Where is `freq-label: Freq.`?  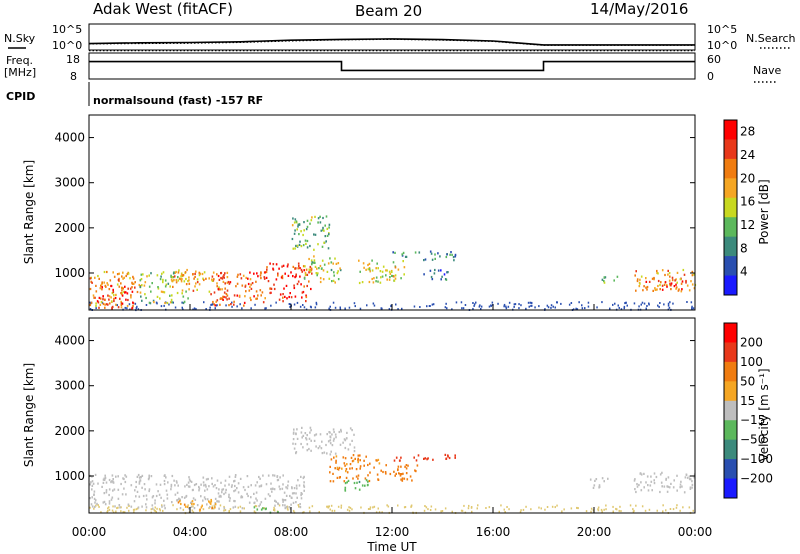 freq-label: Freq. is located at coordinates (19, 60).